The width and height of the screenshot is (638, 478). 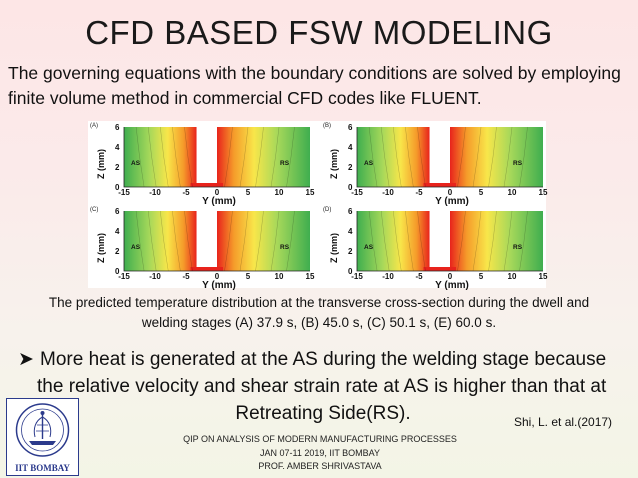 I want to click on panel-label-c: (C), so click(x=94, y=210).